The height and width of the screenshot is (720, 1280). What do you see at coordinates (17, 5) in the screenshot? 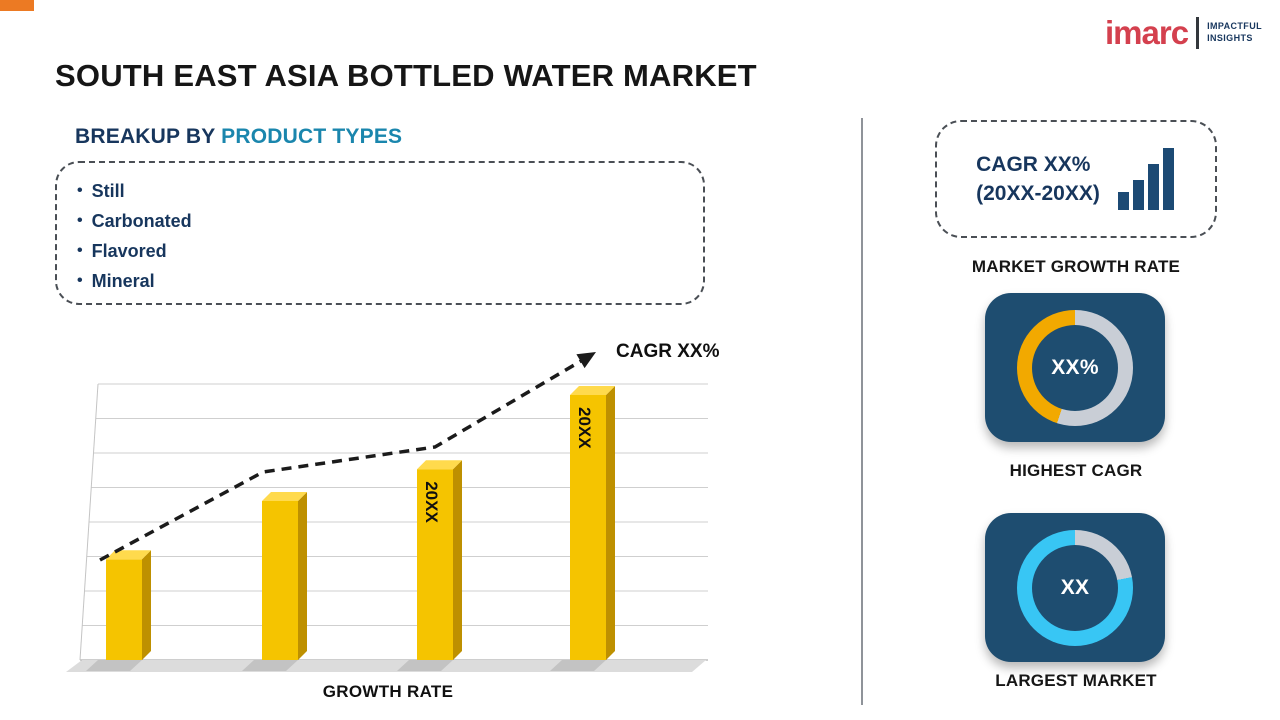
I see `top-accent-bar` at bounding box center [17, 5].